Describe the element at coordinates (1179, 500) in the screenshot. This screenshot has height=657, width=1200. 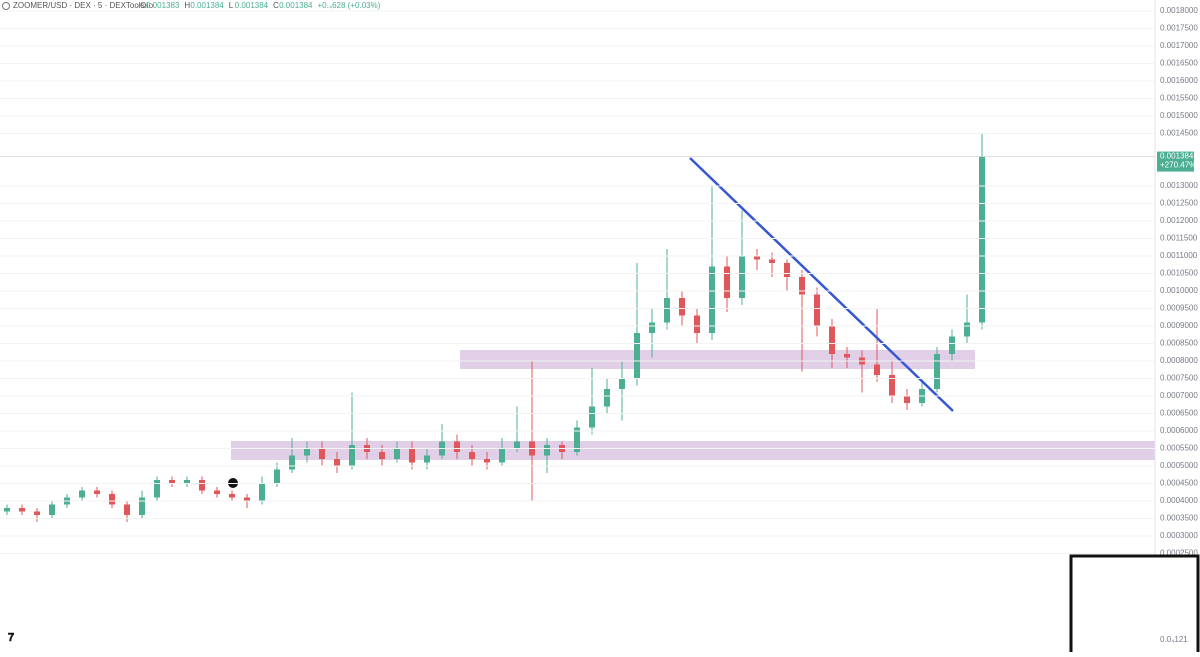
I see `y-tick-label: 0.0004000` at that location.